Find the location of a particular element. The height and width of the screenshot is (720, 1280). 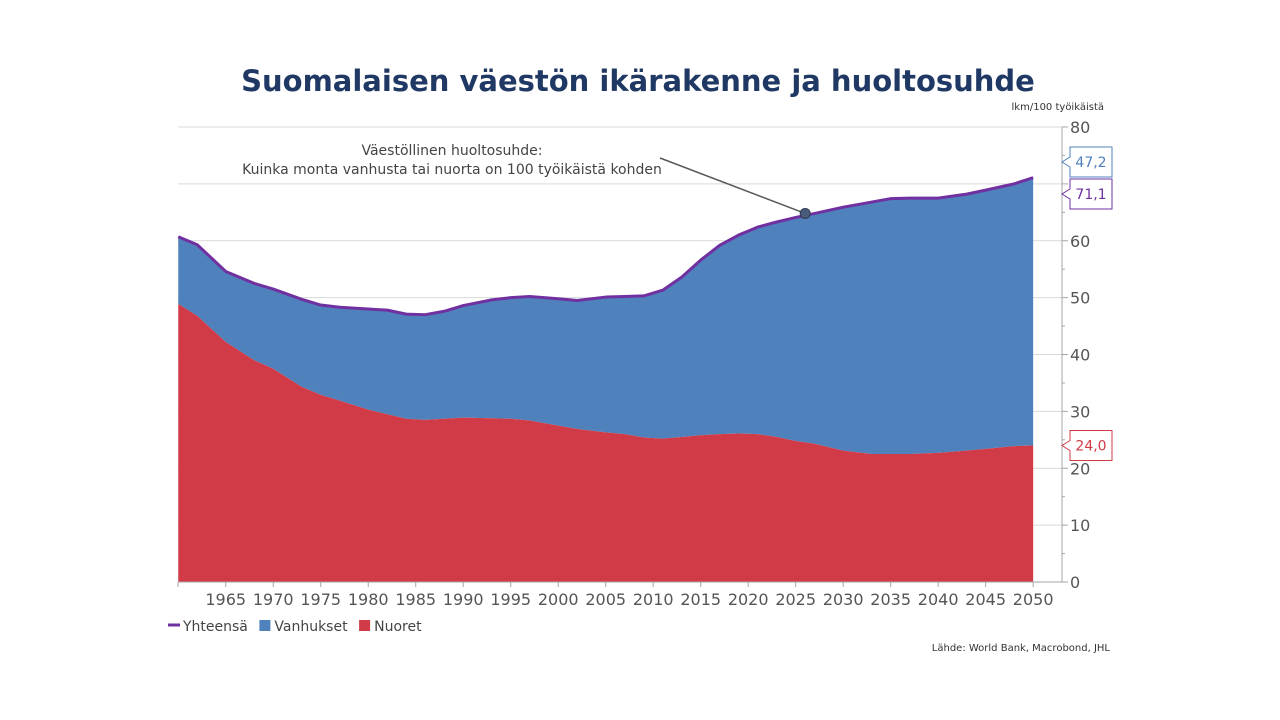

line-yhteensa is located at coordinates (605, 246).